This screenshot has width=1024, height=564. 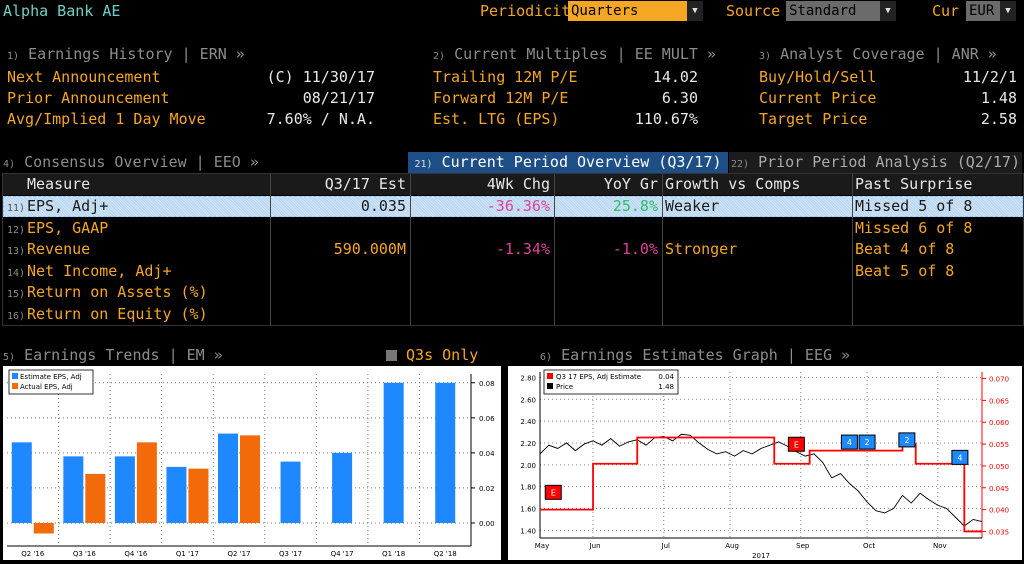 I want to click on chart-legend: Estimate EPS, Adj Actual EPS, Adj, so click(x=51, y=382).